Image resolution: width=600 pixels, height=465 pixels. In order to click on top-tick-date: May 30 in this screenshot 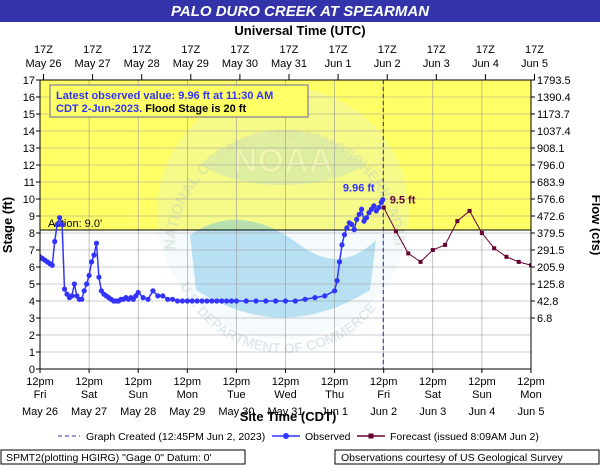, I will do `click(240, 64)`.